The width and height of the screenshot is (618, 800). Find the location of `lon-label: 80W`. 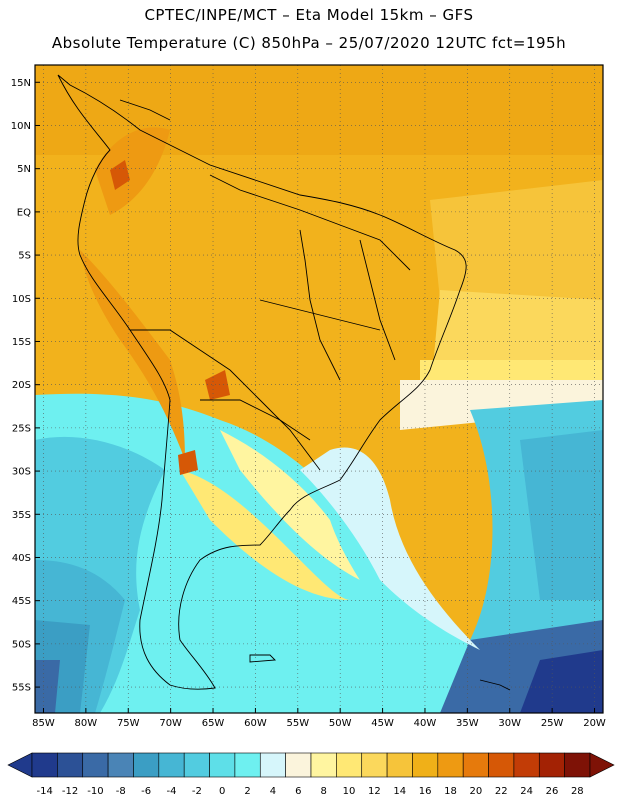

lon-label: 80W is located at coordinates (86, 723).